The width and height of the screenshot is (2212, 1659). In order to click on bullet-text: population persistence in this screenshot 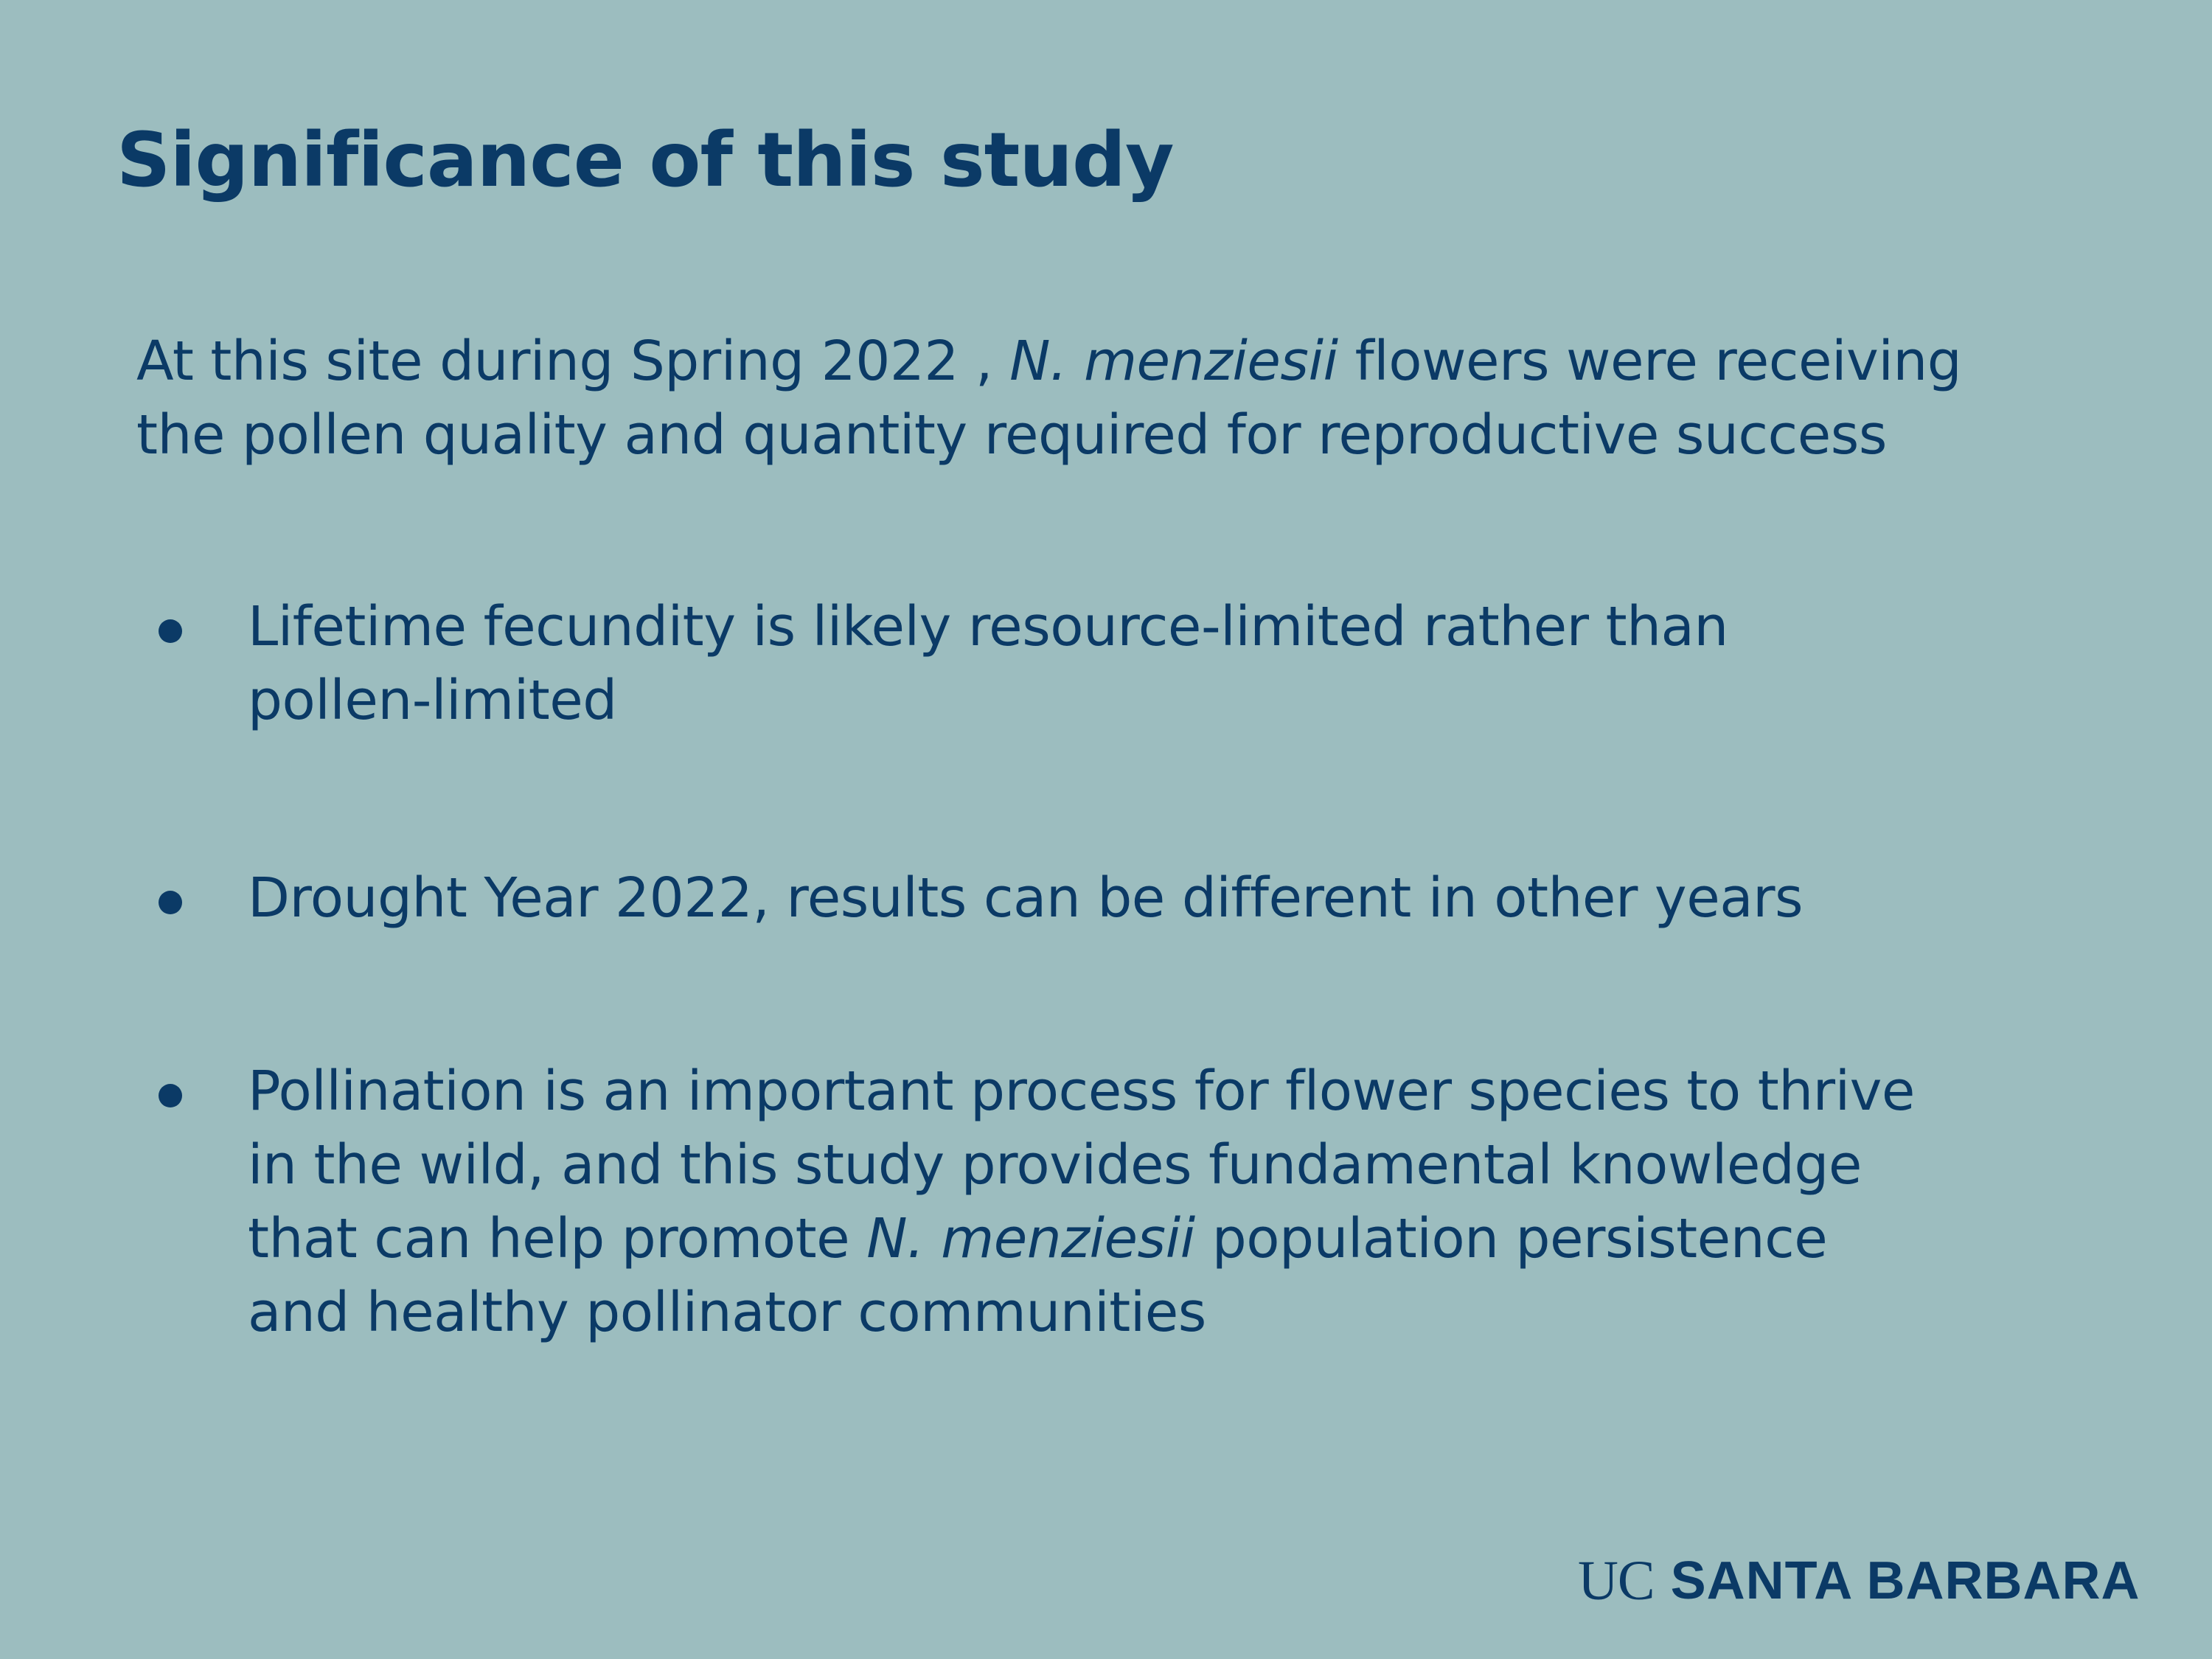, I will do `click(1511, 1238)`.